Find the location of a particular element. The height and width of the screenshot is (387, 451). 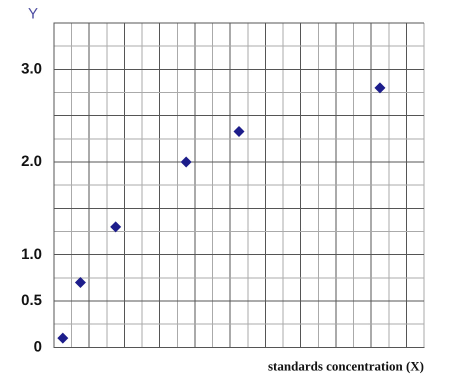

y-tick-label: 0.5 is located at coordinates (31, 301).